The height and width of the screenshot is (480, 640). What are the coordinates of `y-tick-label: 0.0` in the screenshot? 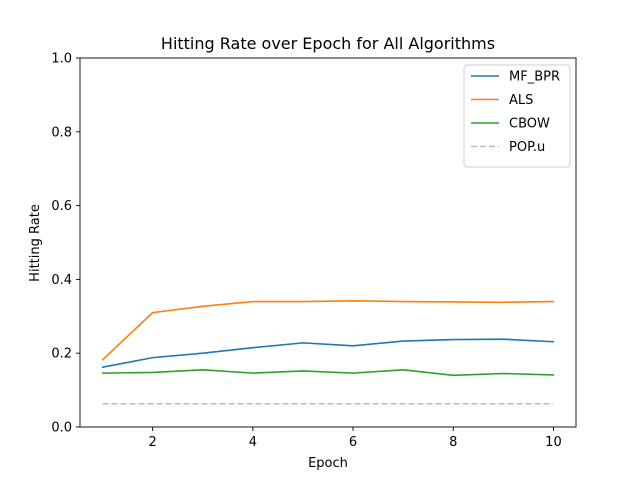 It's located at (61, 428).